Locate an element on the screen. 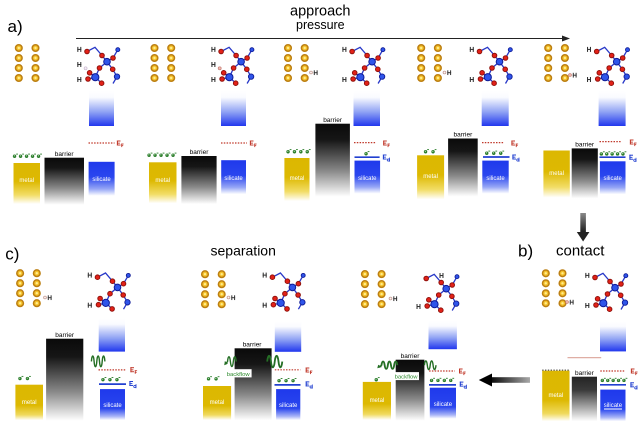  svg-text: b) is located at coordinates (525, 251).